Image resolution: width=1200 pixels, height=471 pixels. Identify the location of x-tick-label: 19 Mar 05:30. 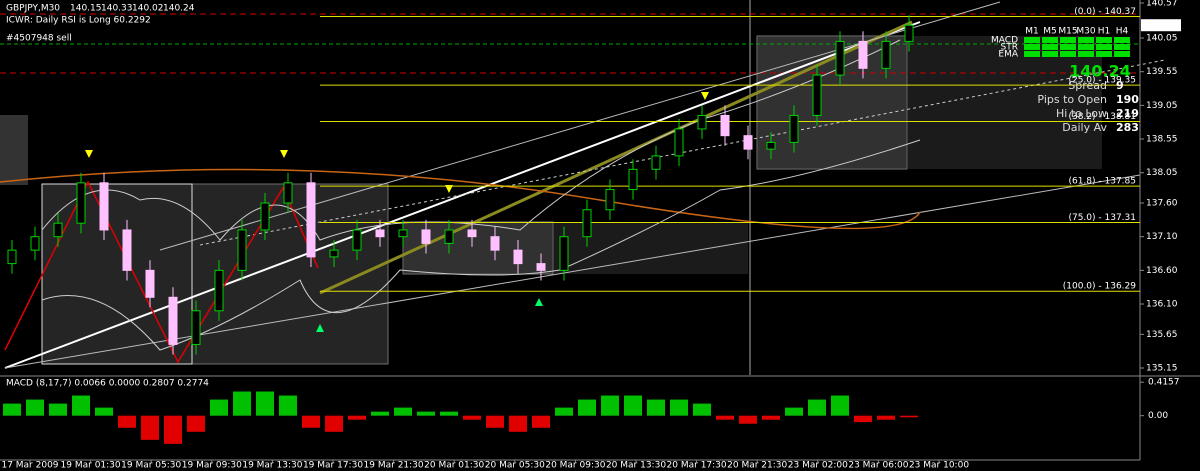
(151, 466).